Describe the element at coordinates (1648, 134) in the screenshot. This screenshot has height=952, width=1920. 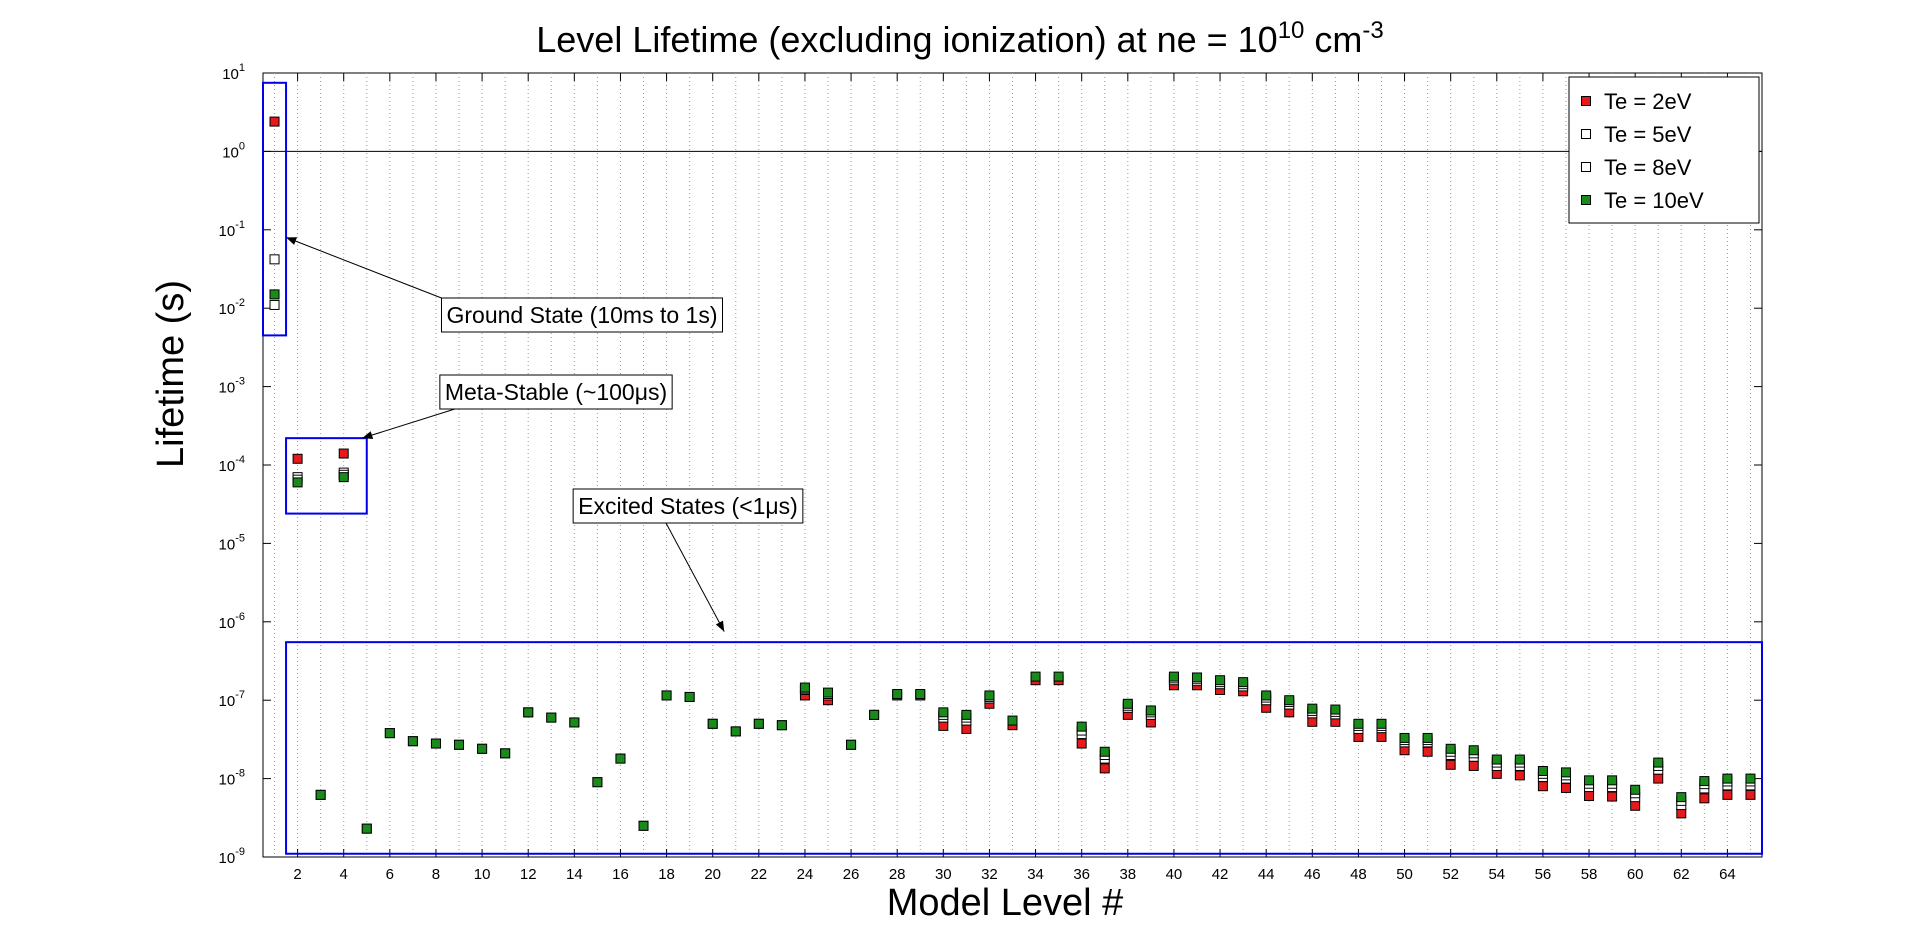
I see `legend-label: Te = 5eV` at that location.